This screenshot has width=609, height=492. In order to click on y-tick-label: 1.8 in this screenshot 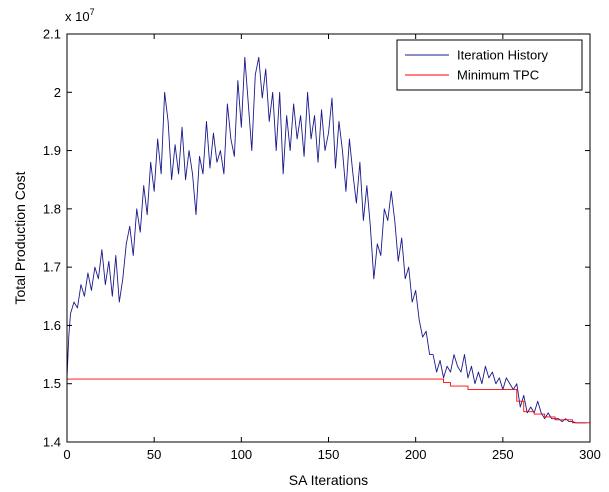, I will do `click(52, 208)`.